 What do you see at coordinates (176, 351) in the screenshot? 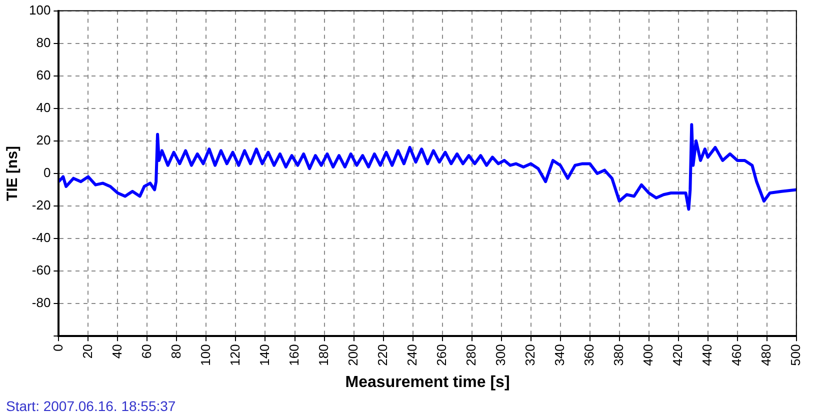
I see `x-tick-label: 80` at bounding box center [176, 351].